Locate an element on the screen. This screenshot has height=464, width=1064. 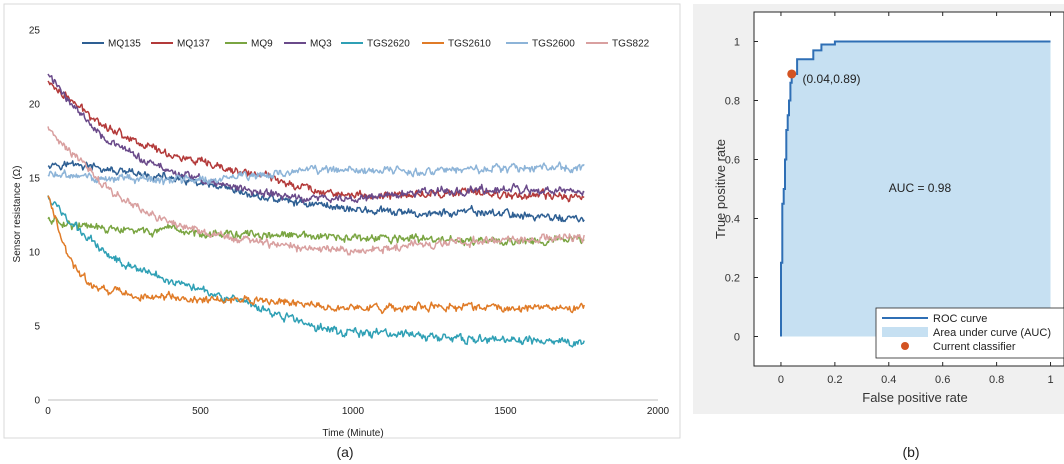
panel-label-a: (a) is located at coordinates (344, 452).